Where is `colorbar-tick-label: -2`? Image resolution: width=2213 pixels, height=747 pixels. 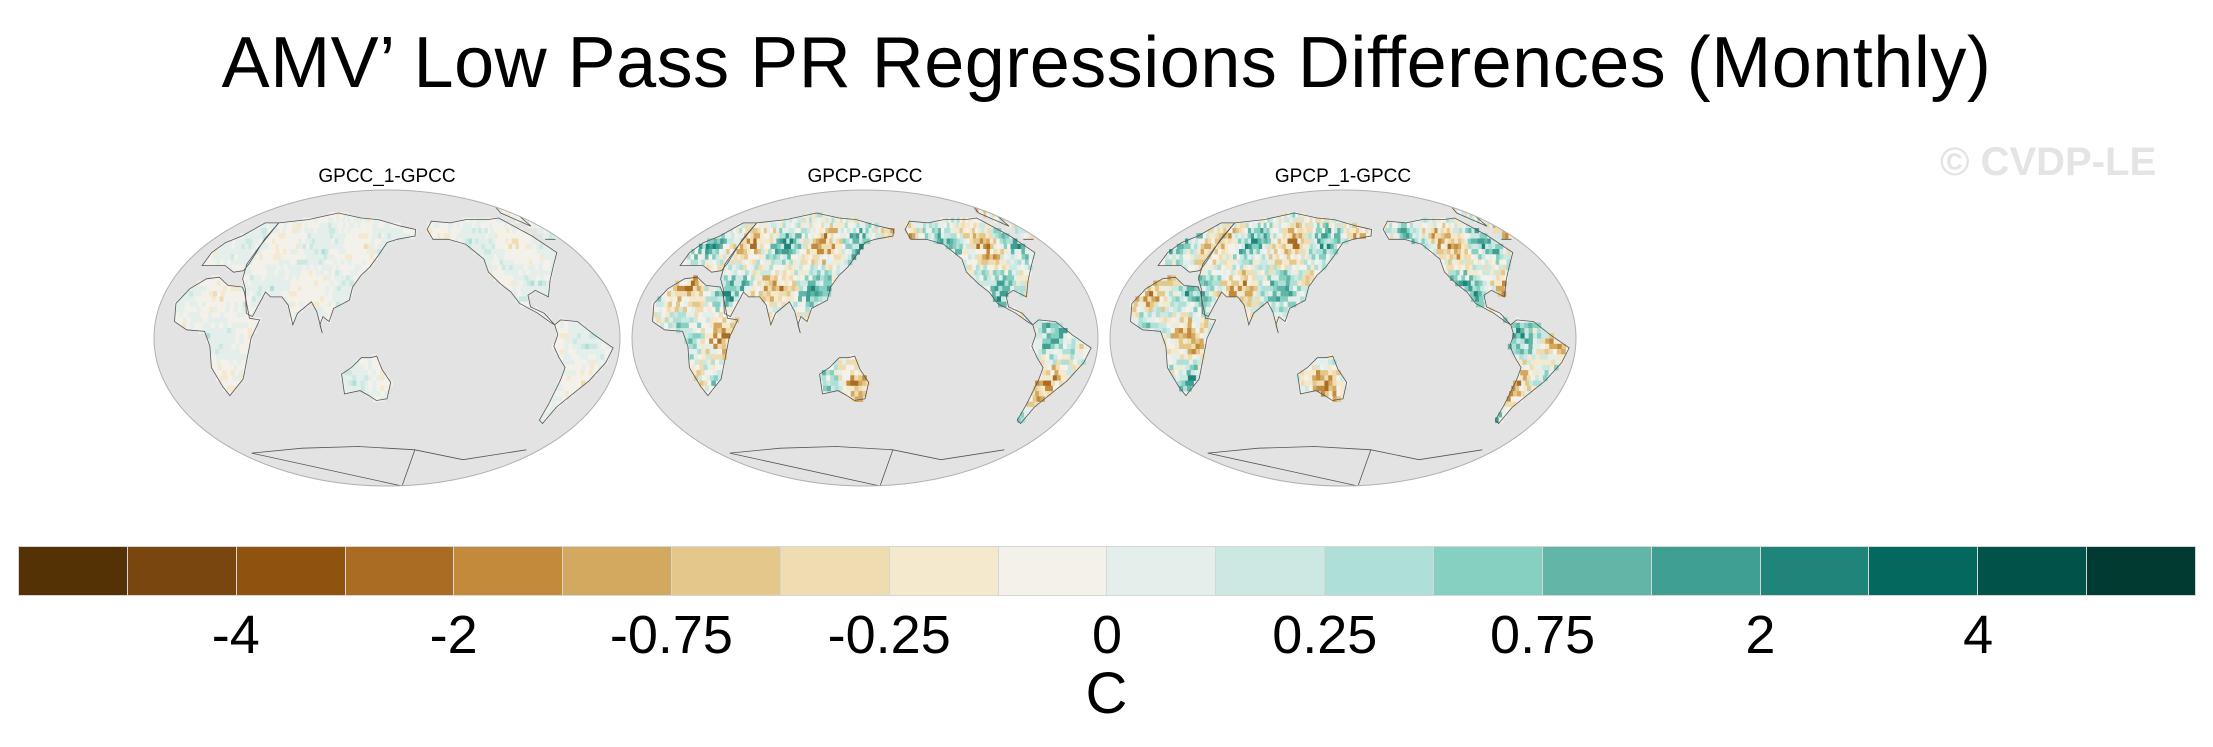
colorbar-tick-label: -2 is located at coordinates (453, 635).